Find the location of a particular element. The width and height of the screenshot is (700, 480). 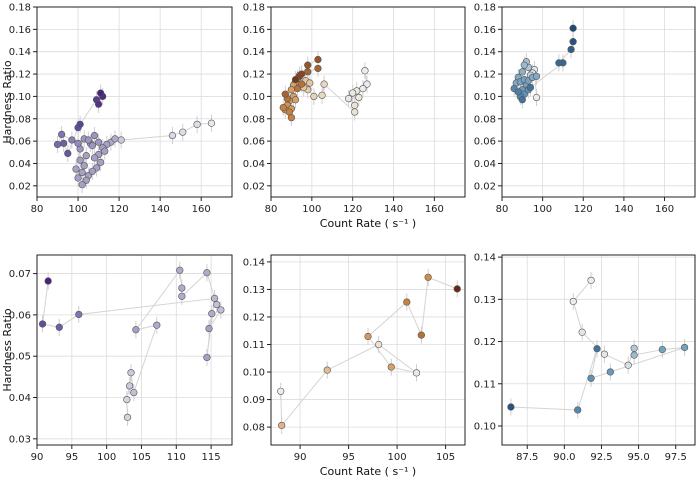

x-tick-label: 95 is located at coordinates (71, 457).